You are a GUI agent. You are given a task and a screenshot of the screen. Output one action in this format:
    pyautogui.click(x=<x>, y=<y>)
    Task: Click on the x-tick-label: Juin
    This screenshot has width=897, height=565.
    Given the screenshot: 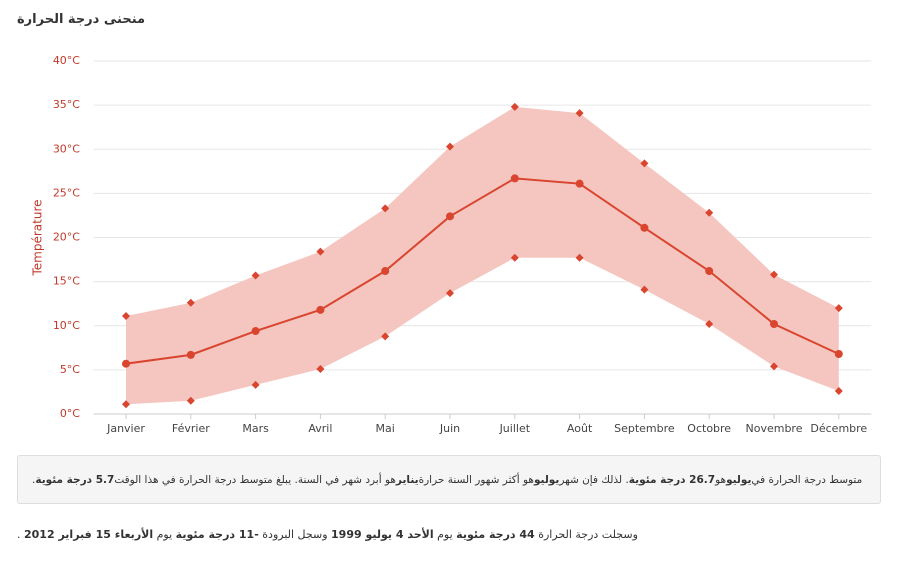 What is the action you would take?
    pyautogui.click(x=449, y=428)
    